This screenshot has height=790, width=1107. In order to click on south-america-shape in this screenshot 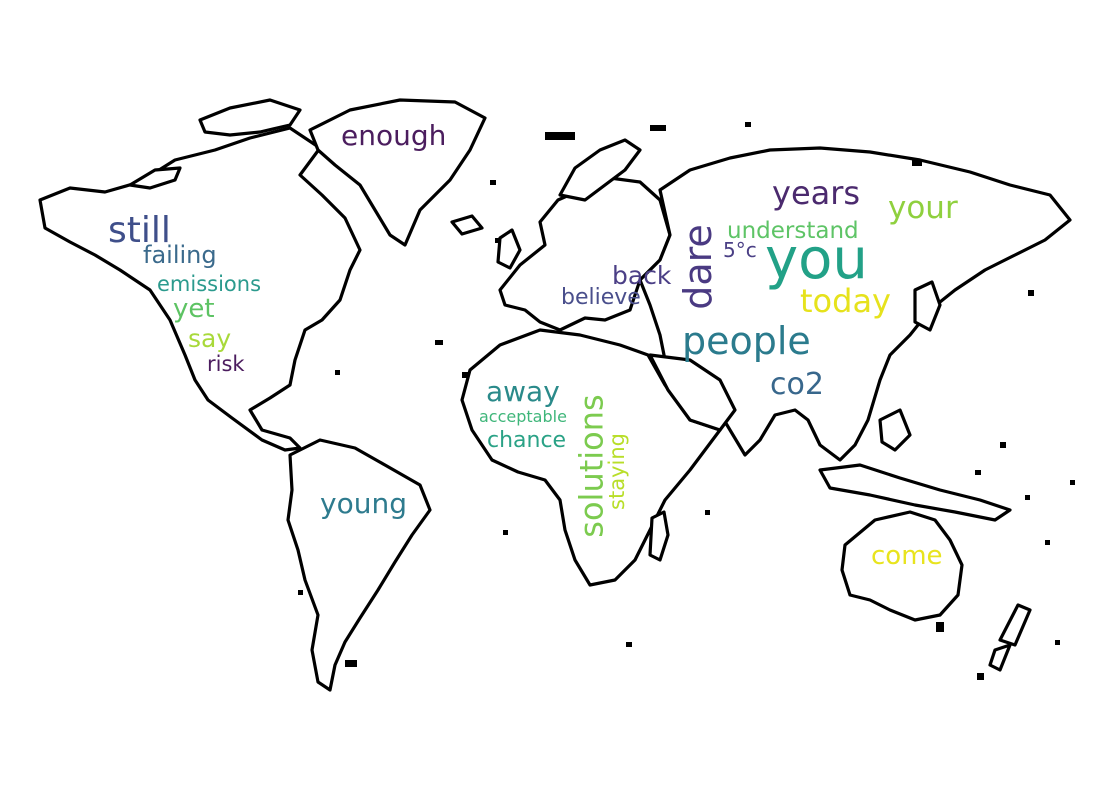, I will do `click(359, 565)`.